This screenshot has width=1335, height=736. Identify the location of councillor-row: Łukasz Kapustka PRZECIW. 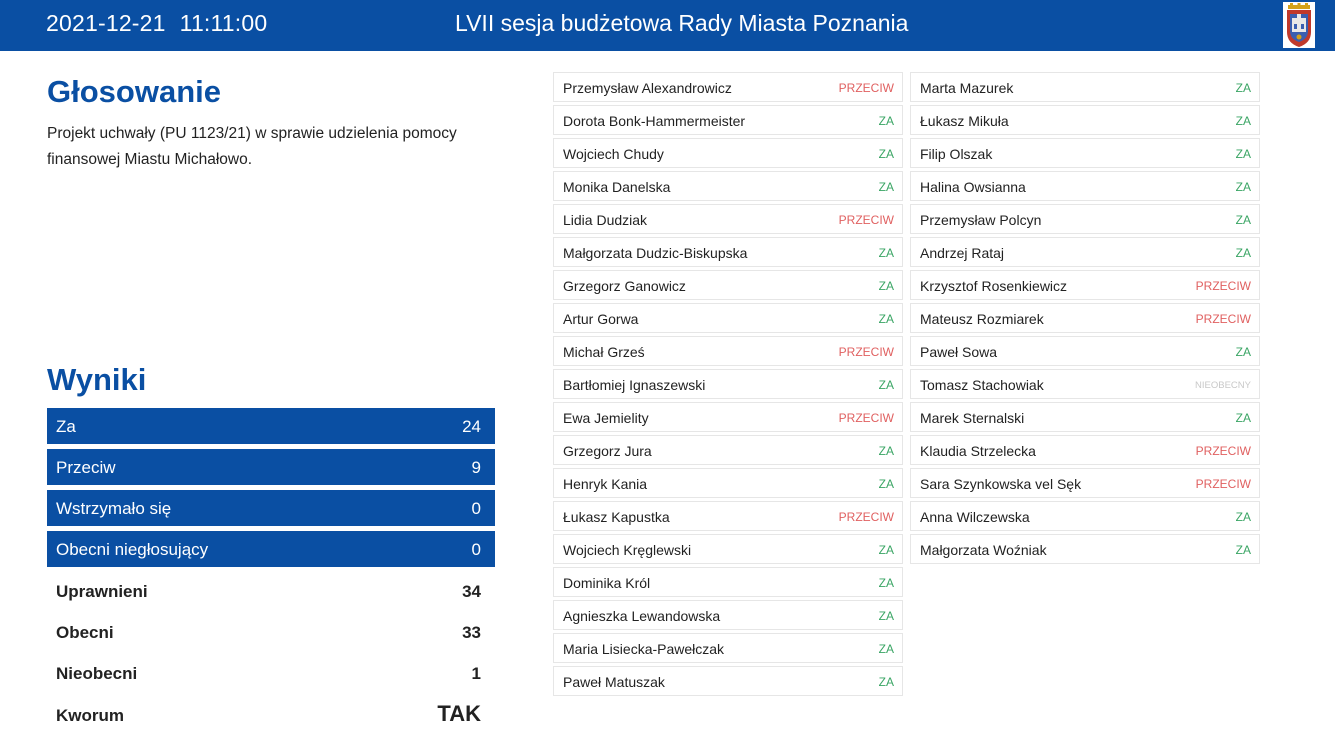
(728, 516).